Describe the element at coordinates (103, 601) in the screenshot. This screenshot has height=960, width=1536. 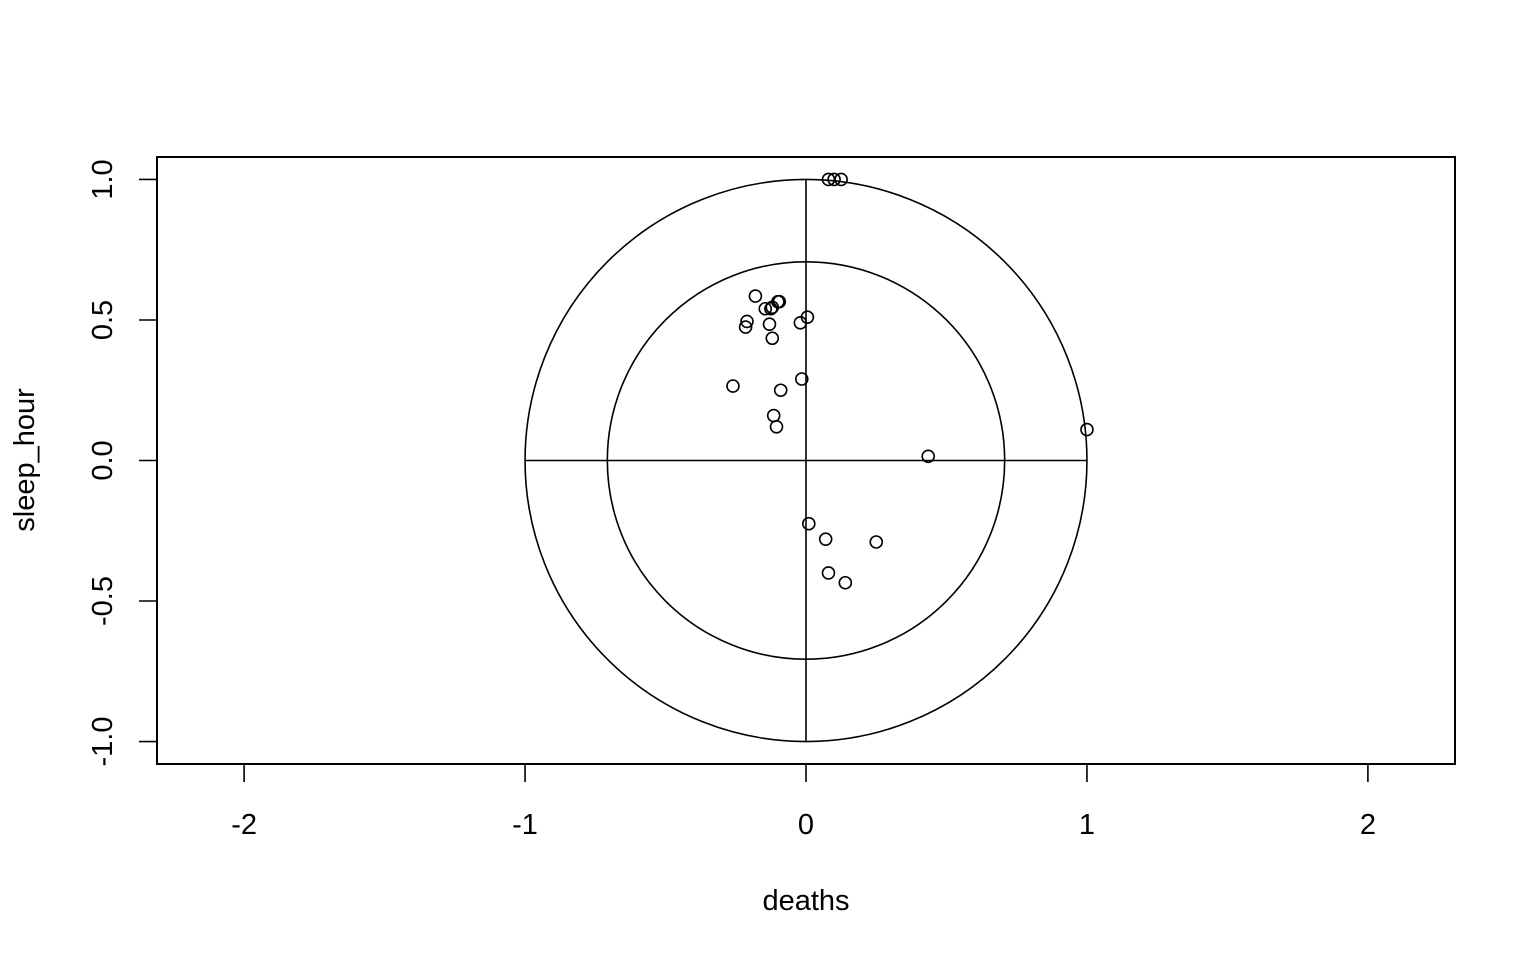
I see `y-tick-label-2: -0.5` at that location.